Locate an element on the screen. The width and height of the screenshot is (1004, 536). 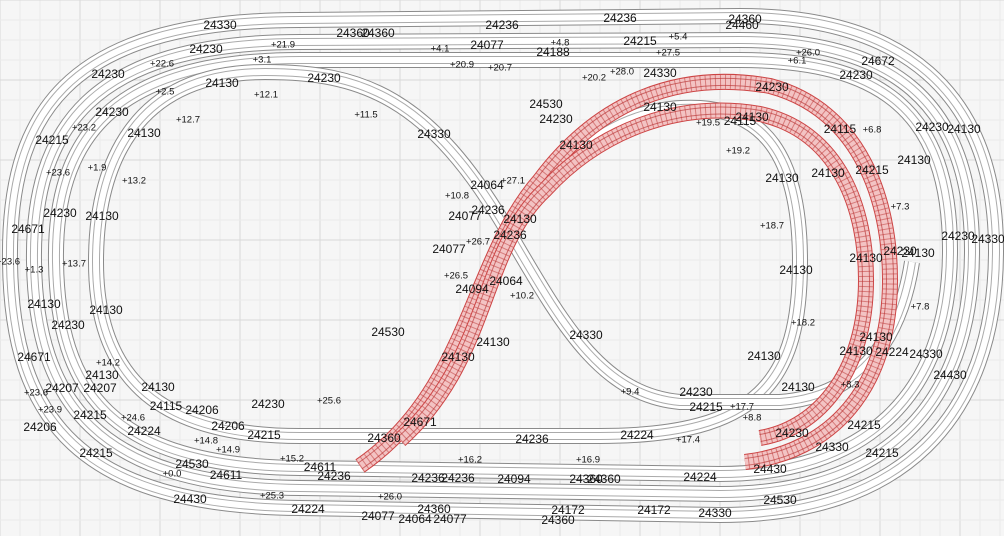
height-label: +26.0 is located at coordinates (808, 53).